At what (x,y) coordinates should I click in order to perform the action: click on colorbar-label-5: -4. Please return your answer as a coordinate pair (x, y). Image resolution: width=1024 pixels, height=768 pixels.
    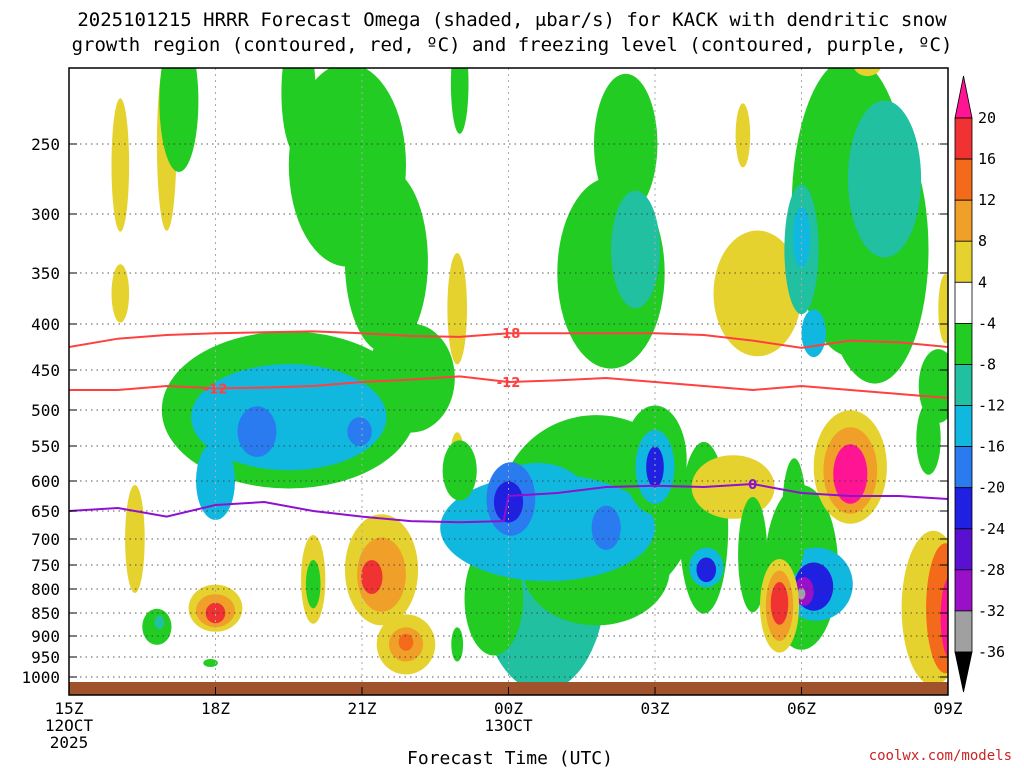
    Looking at the image, I should click on (987, 323).